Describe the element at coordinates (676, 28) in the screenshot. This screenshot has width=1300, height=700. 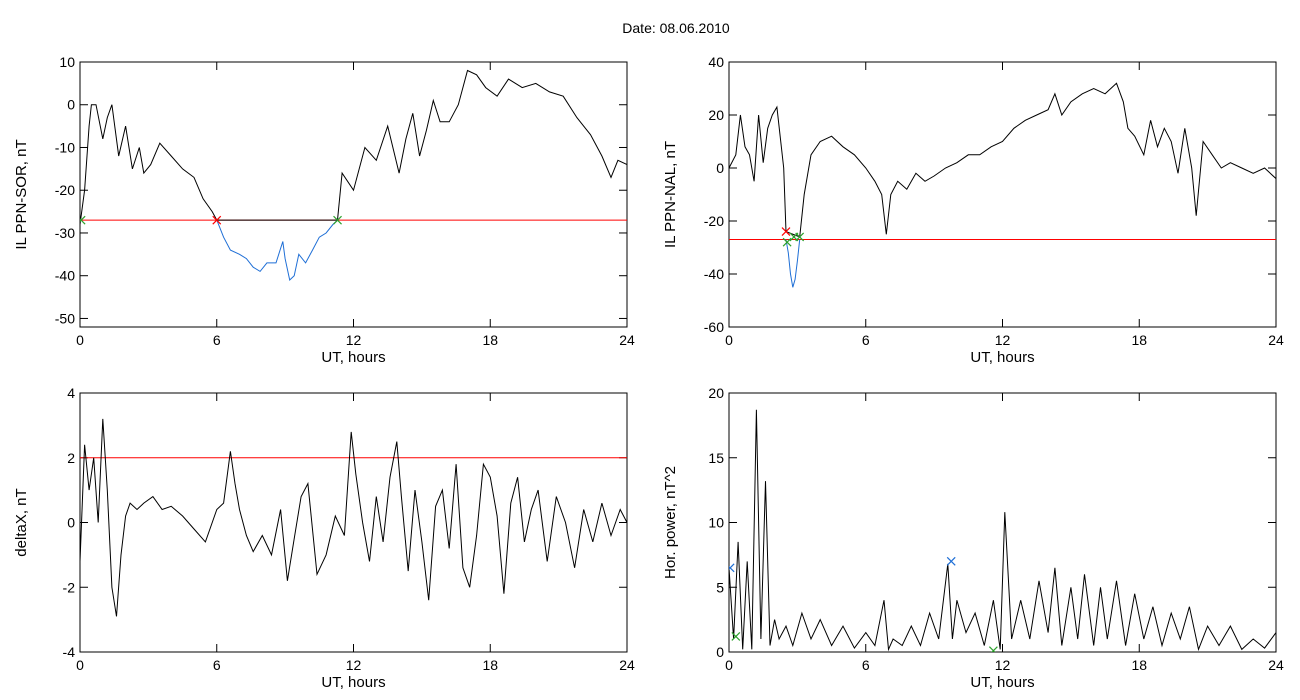
I see `figure-title: Date: 08.06.2010` at that location.